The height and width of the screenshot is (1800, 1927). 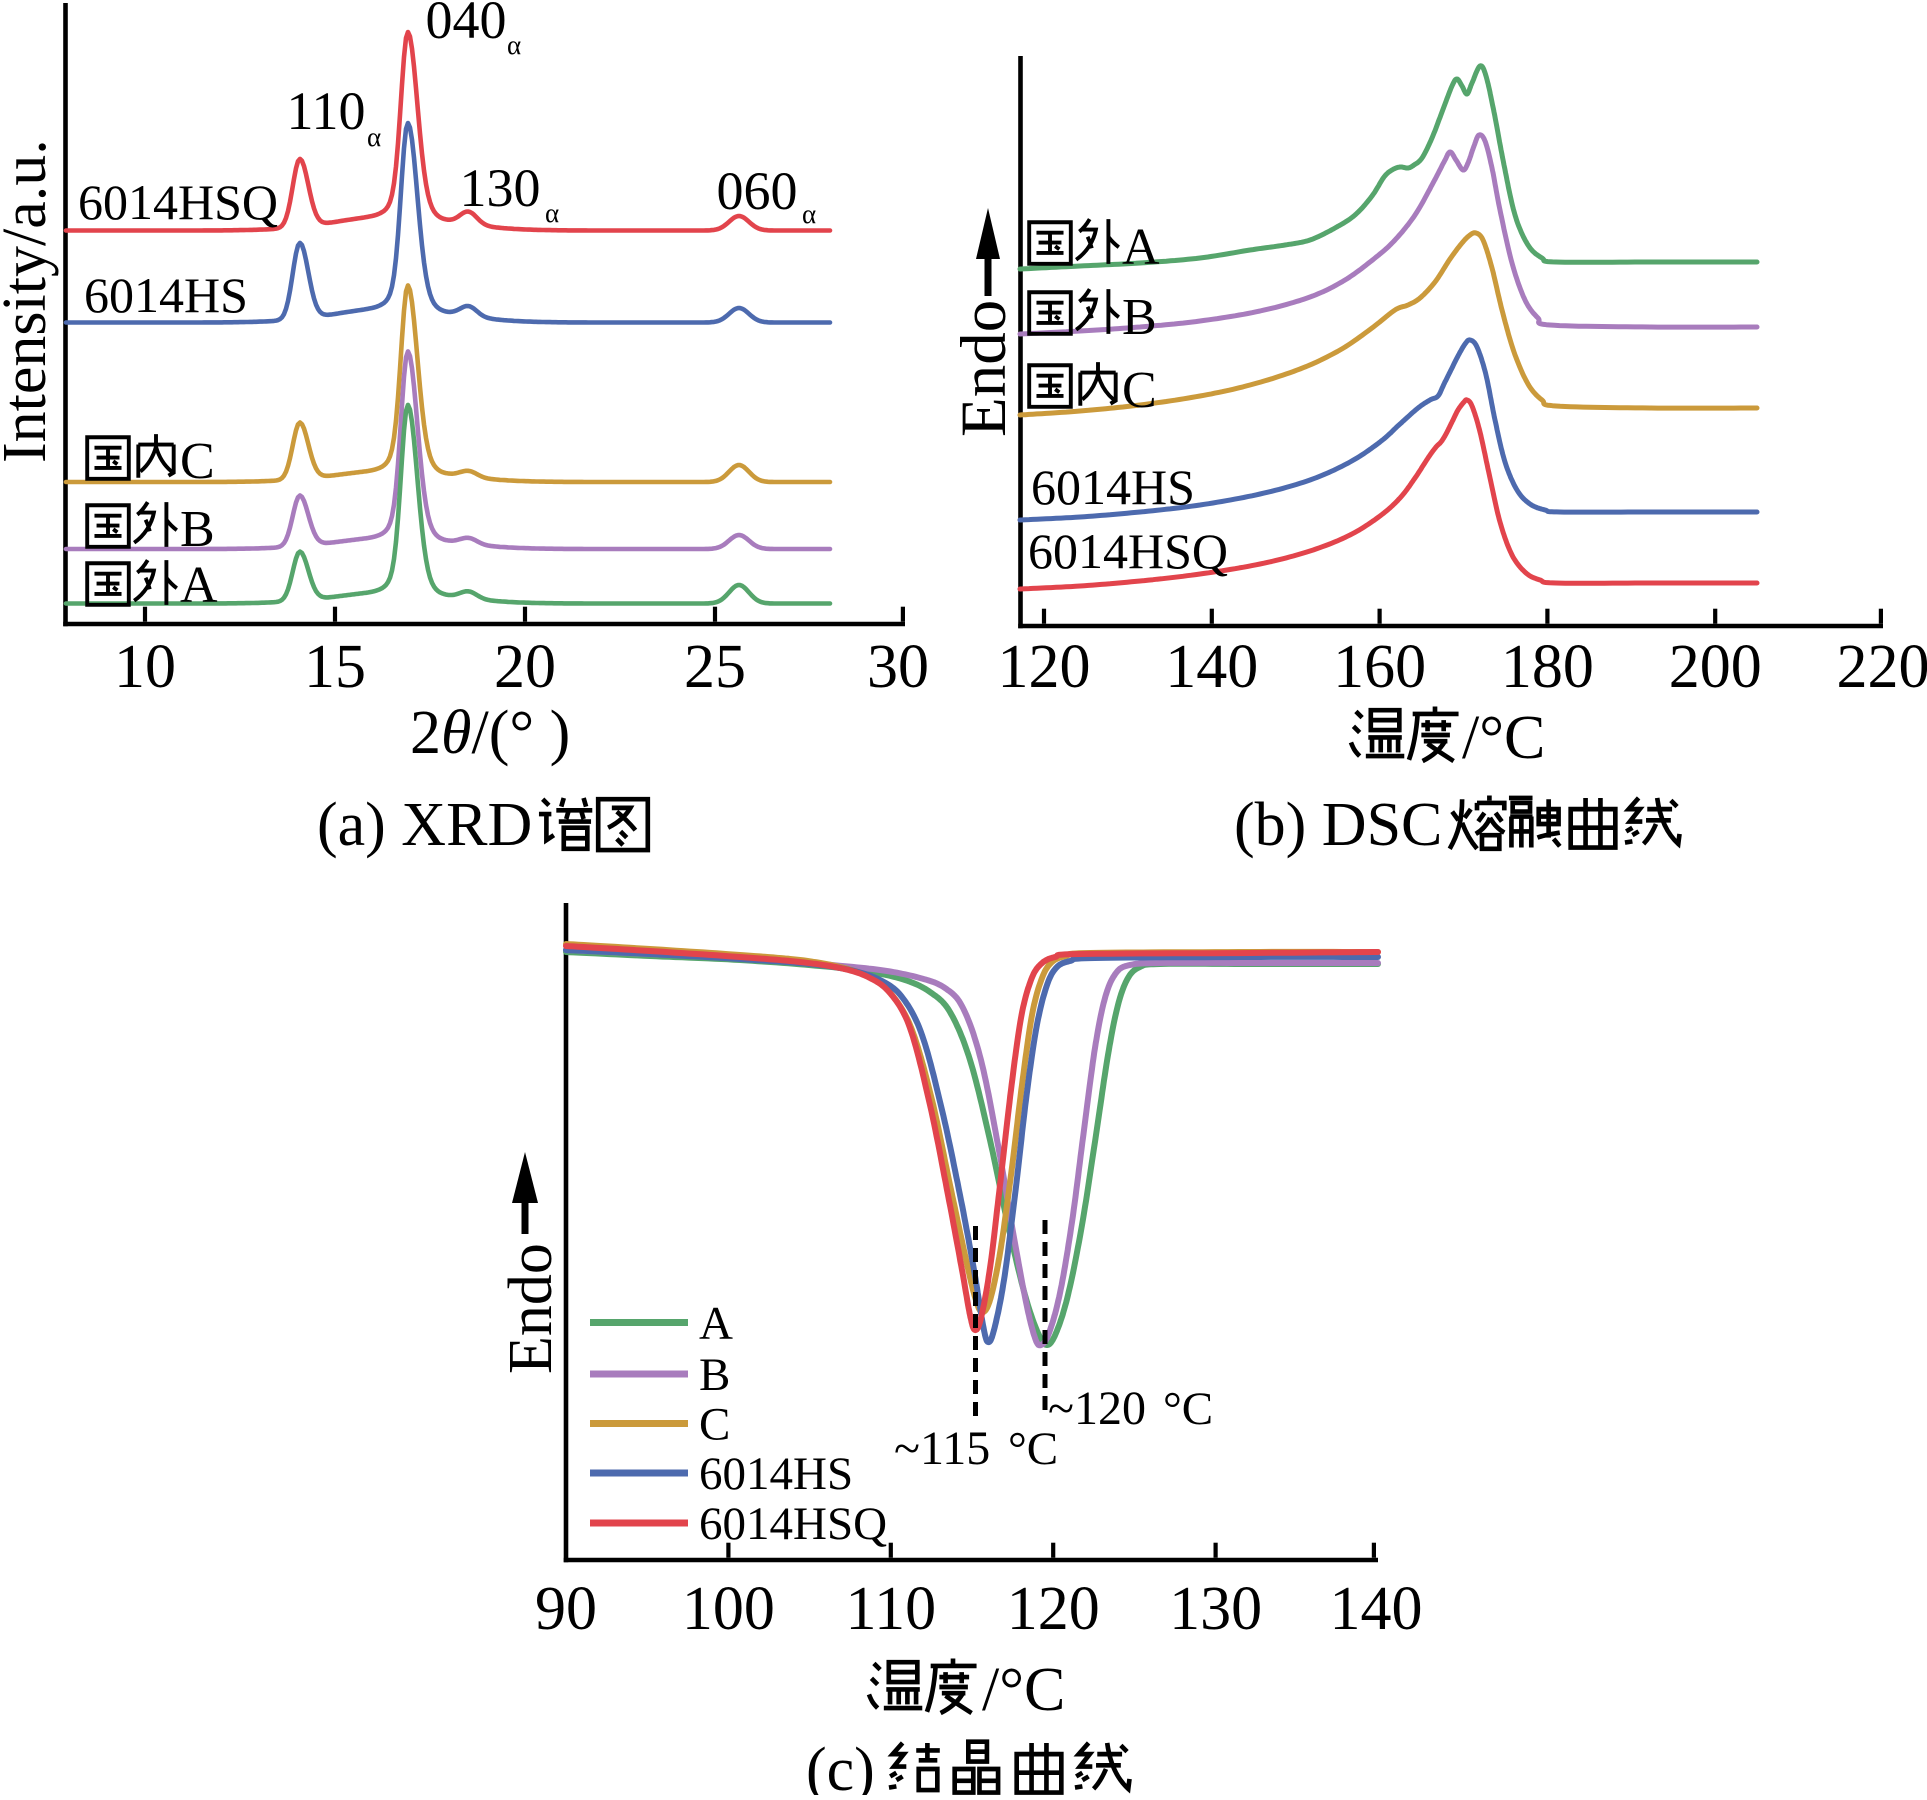 I want to click on svg-text: 20, so click(x=525, y=667).